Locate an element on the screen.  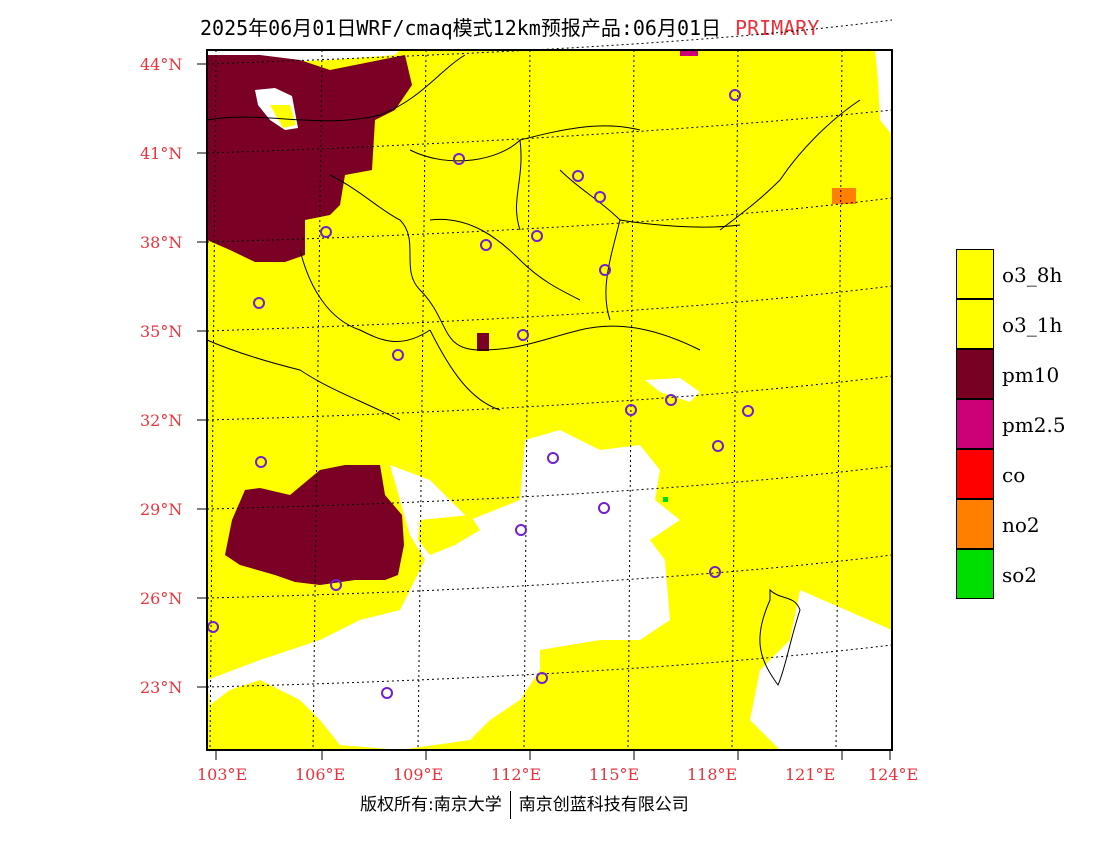
lon-label-112: 112°E is located at coordinates (516, 774).